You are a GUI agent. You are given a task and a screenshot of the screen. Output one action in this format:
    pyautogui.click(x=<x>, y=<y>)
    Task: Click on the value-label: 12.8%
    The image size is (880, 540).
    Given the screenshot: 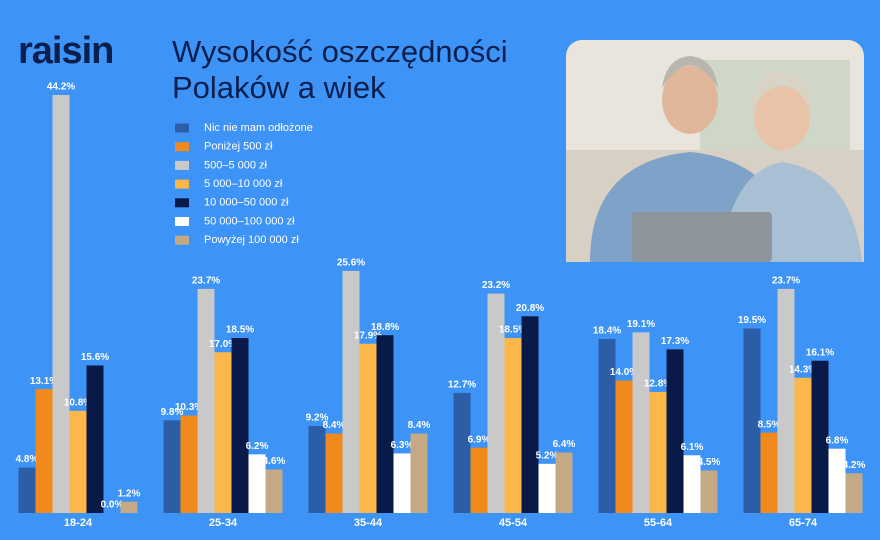 What is the action you would take?
    pyautogui.click(x=658, y=384)
    